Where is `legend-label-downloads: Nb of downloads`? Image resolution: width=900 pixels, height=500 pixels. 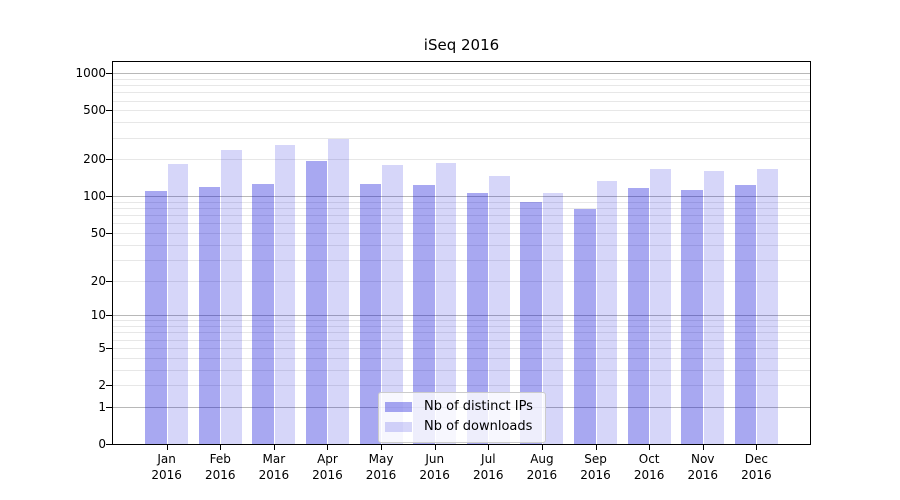 legend-label-downloads: Nb of downloads is located at coordinates (478, 426).